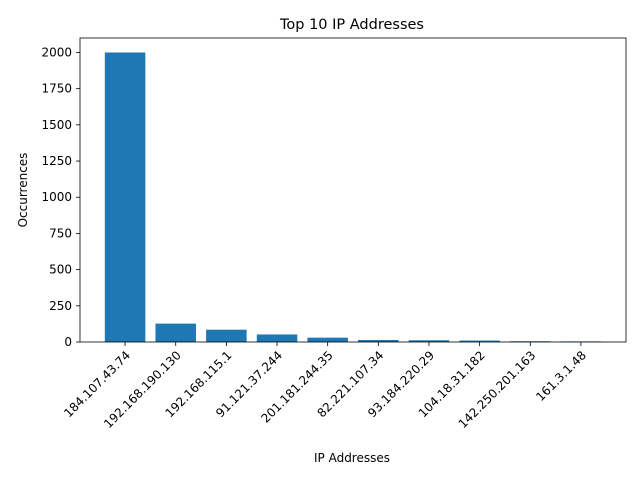  What do you see at coordinates (56, 52) in the screenshot?
I see `y-tick-label: 2000` at bounding box center [56, 52].